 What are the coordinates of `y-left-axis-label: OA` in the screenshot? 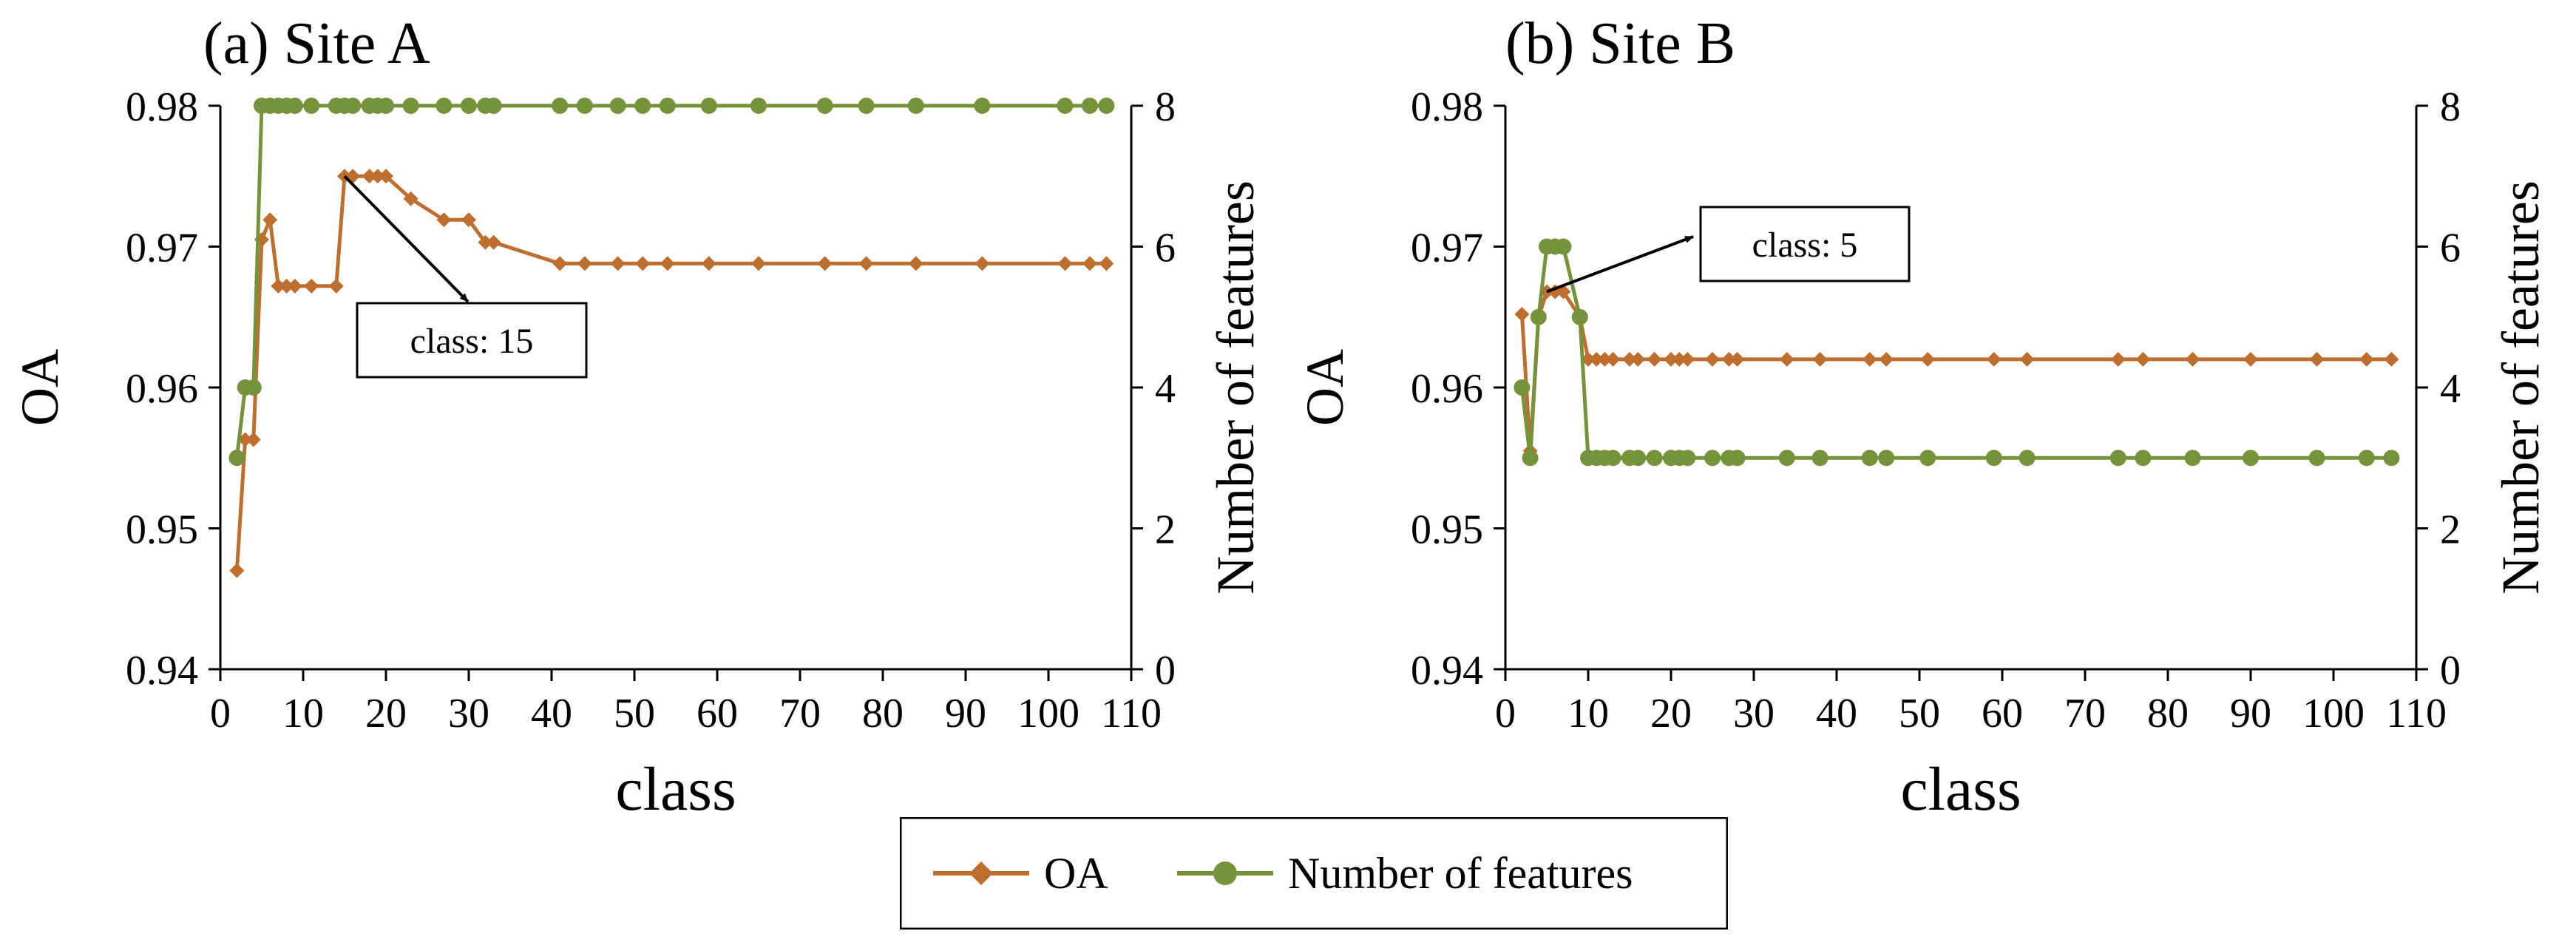 It's located at (1325, 387).